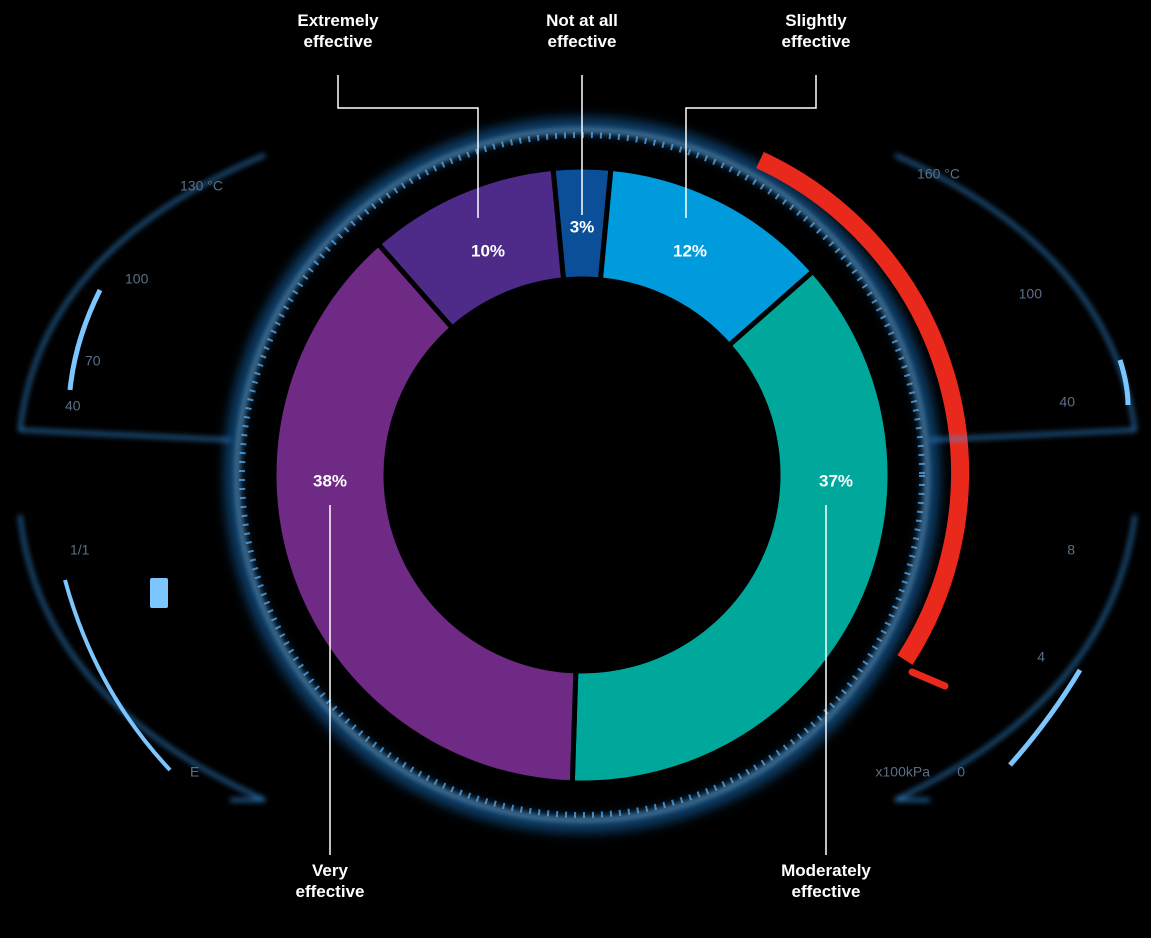 The image size is (1151, 938). I want to click on donut-segment, so click(470, 248).